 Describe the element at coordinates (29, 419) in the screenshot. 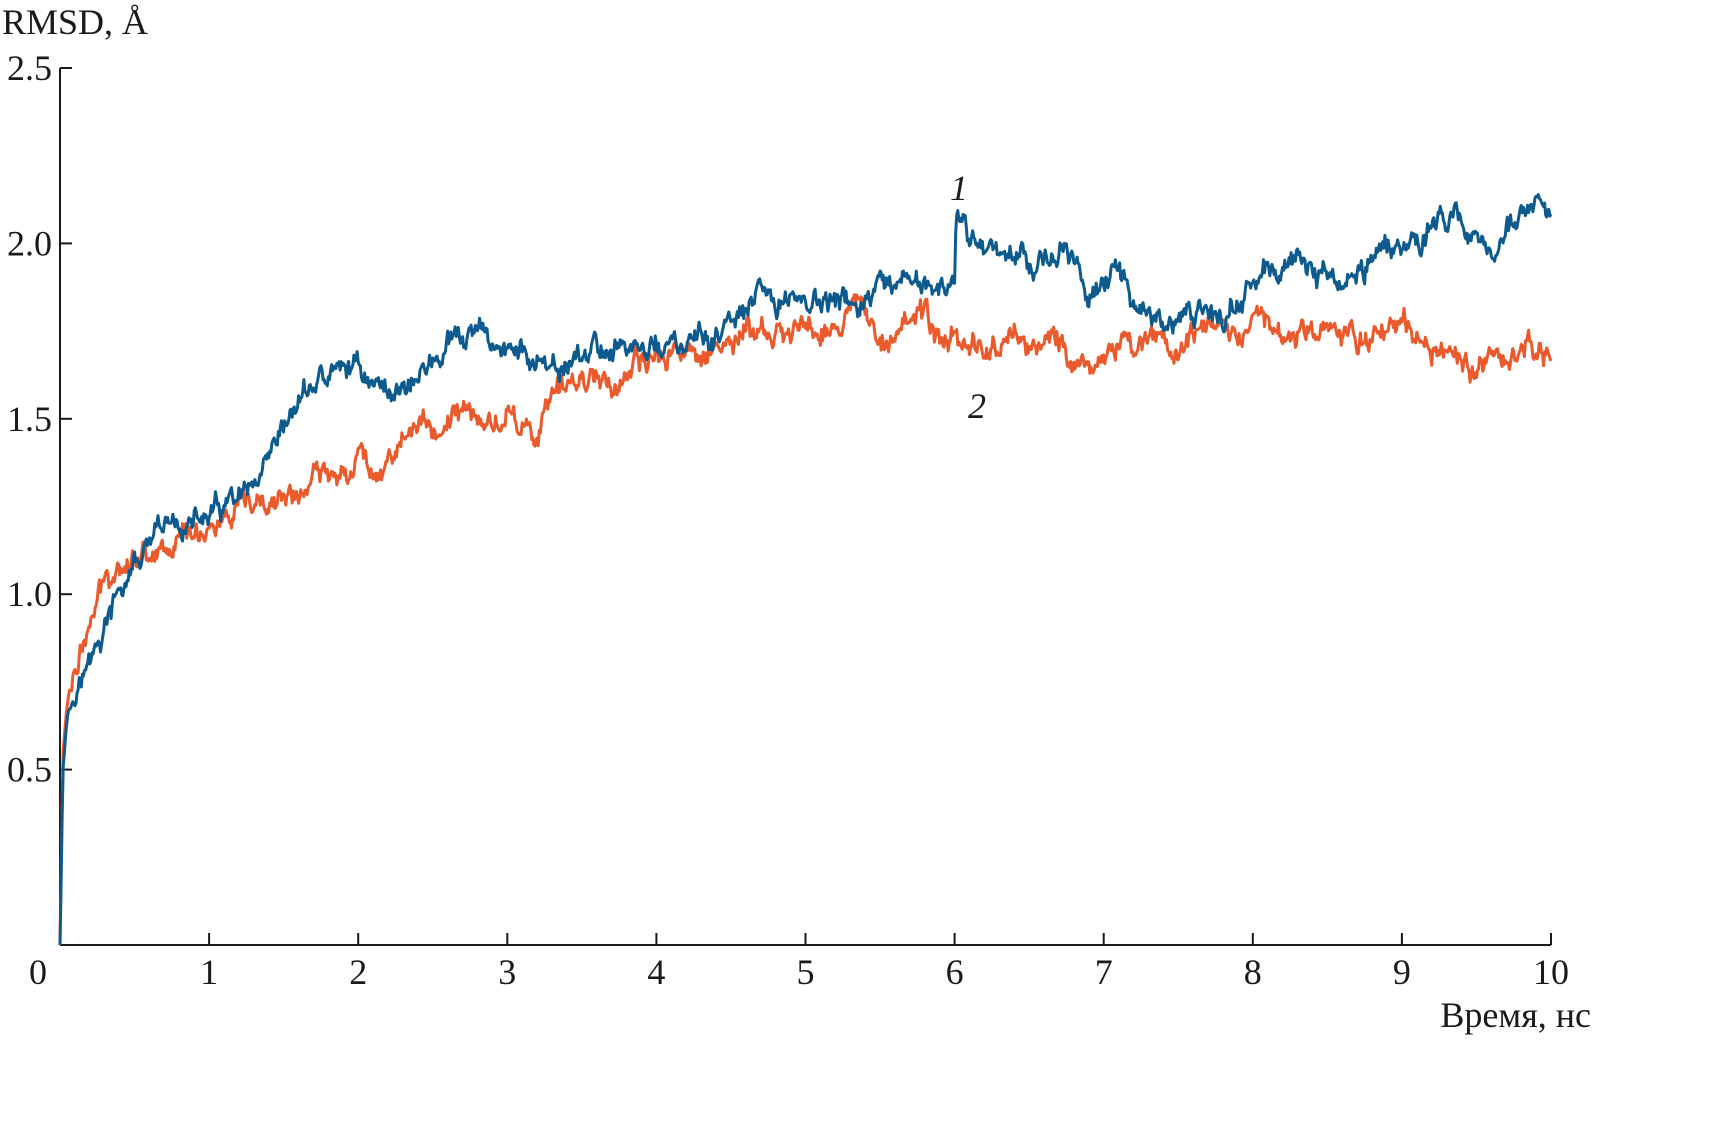

I see `y-tick-label: 1.5` at that location.